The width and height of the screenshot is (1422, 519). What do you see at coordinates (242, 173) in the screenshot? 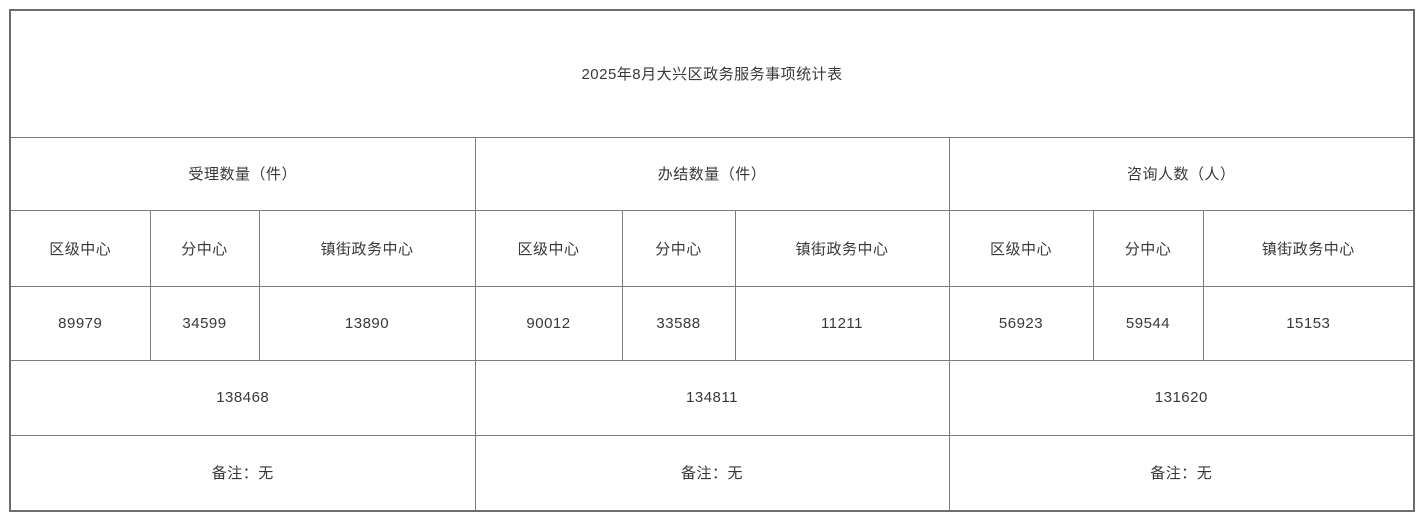
I see `group-header-accepted: 受理数量（件）` at bounding box center [242, 173].